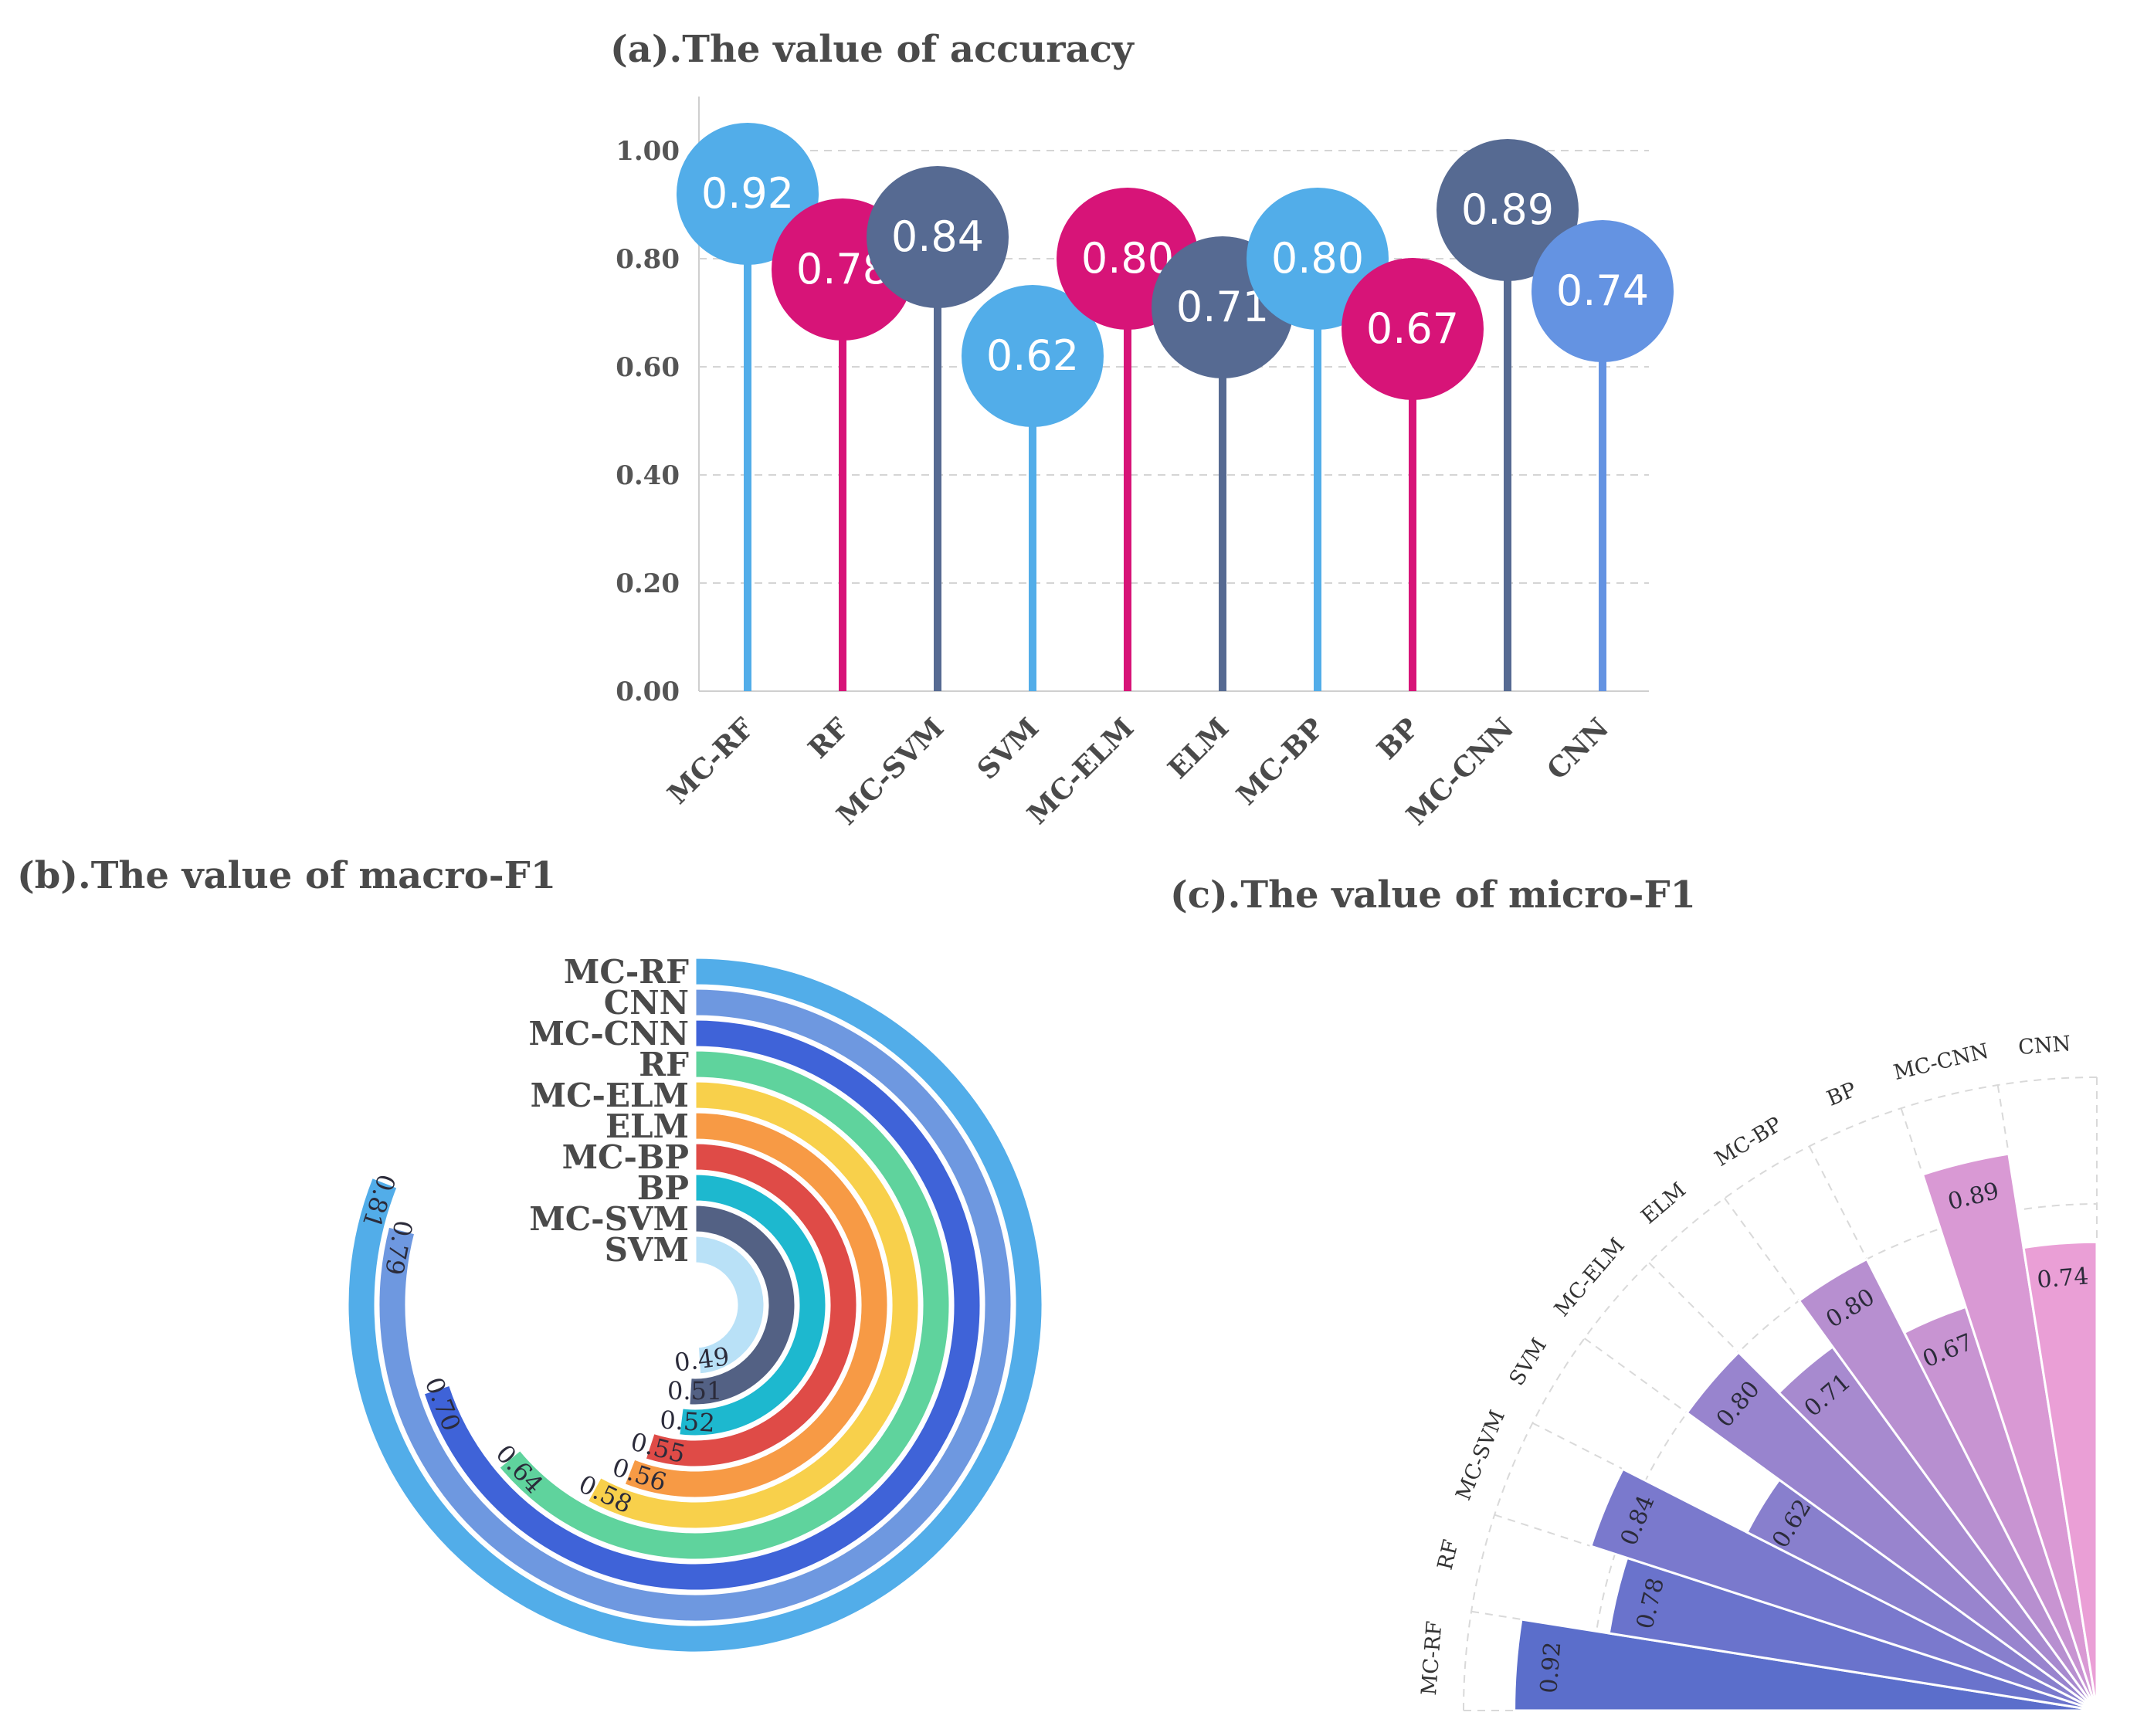 Image resolution: width=2137 pixels, height=1736 pixels. Describe the element at coordinates (1578, 749) in the screenshot. I see `x-tick-label: CNN` at that location.